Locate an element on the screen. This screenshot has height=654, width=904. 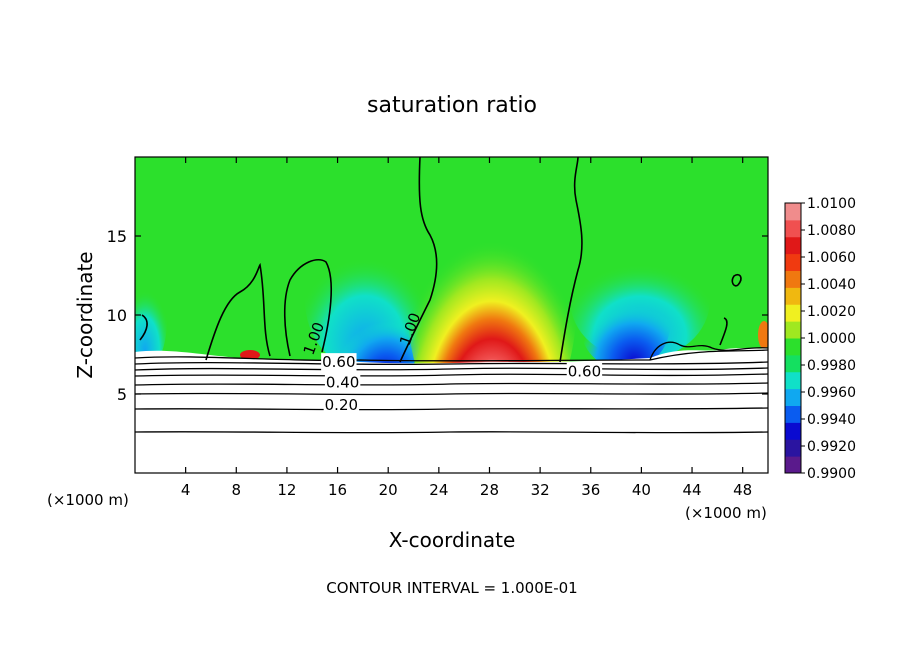
x-tick-label: 12 is located at coordinates (286, 490).